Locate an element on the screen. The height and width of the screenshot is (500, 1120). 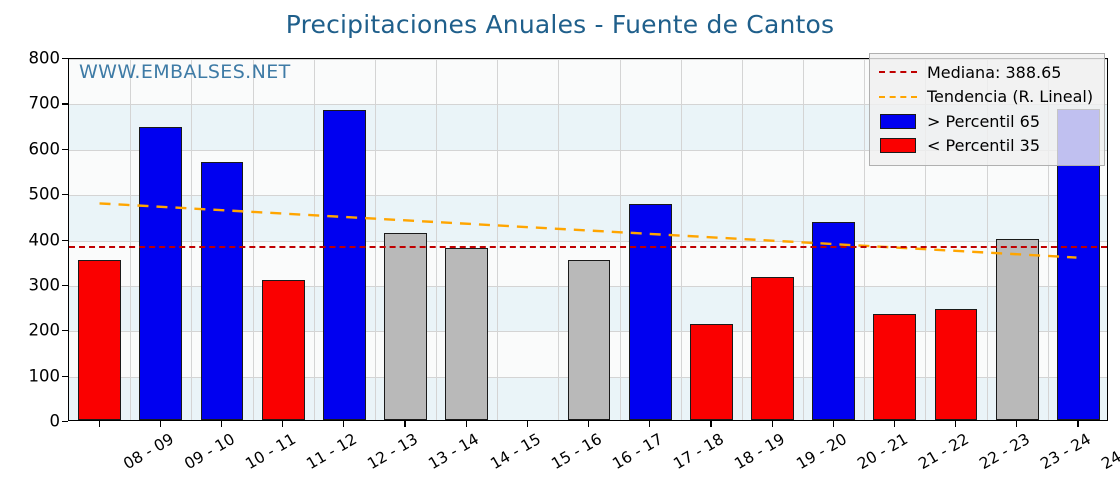
y-axis: 0 100 200 300 400 500 600 700 800 is located at coordinates (34, 250).